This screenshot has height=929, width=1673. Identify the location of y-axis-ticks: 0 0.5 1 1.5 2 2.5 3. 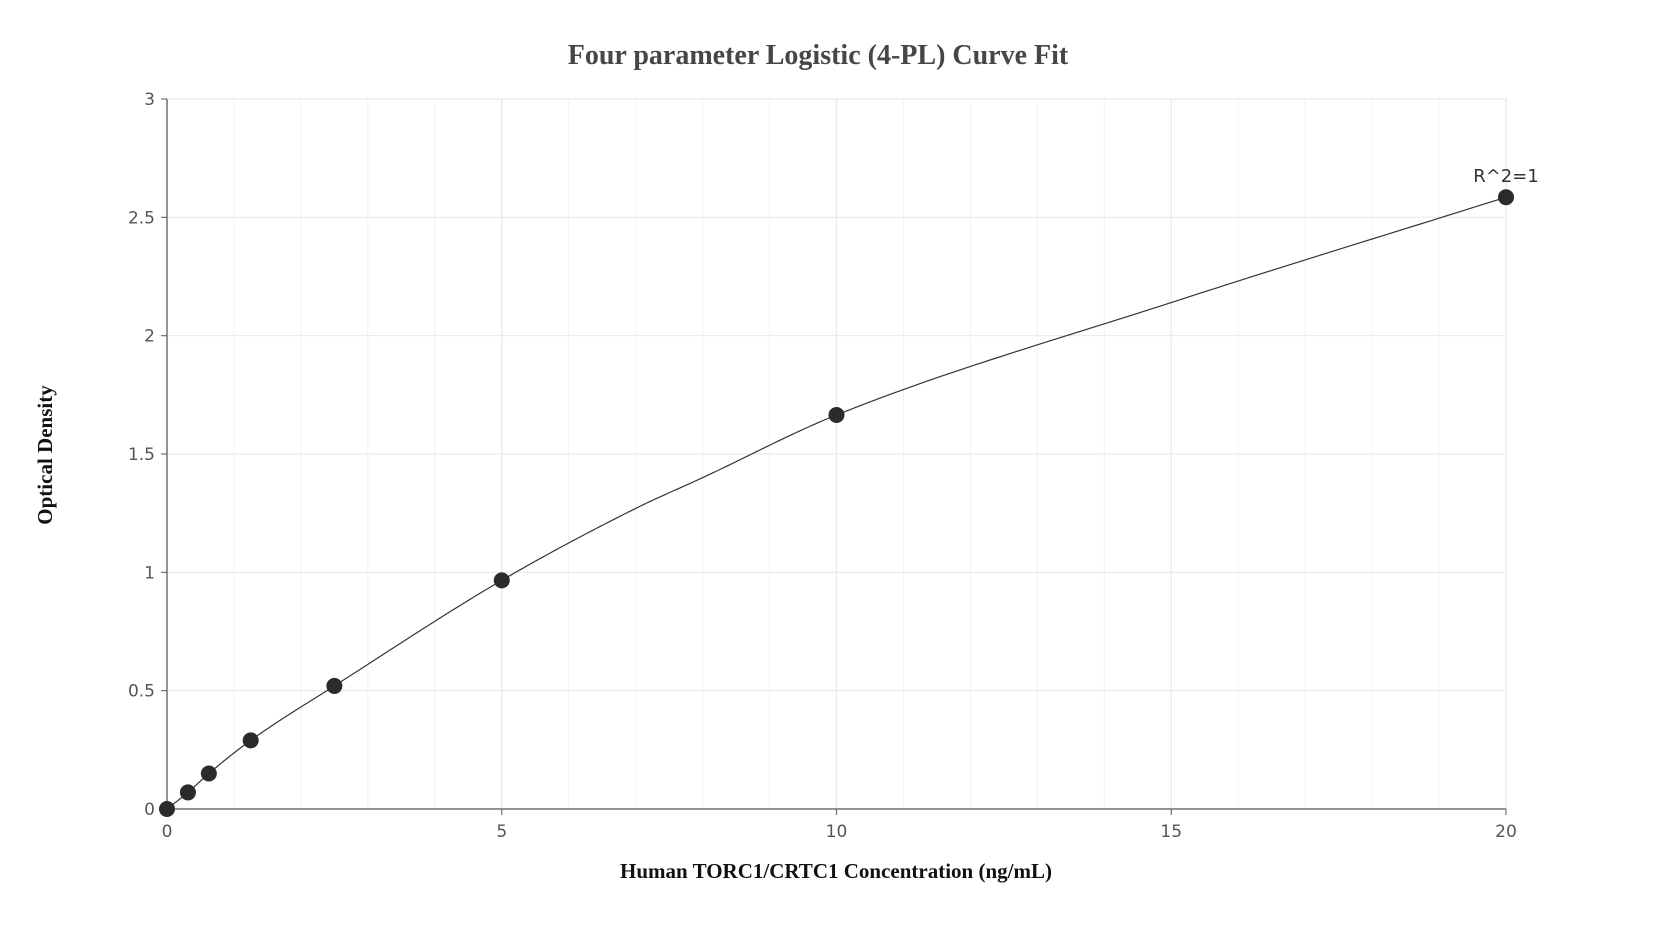
(147, 455).